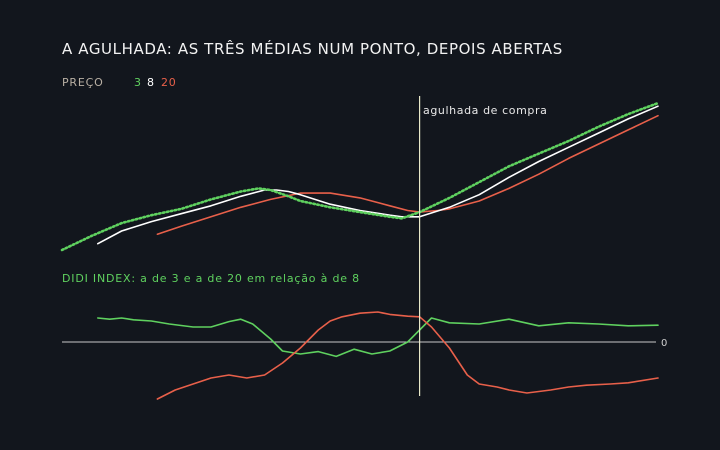  I want to click on crossover-annotation: agulhada de compra, so click(485, 110).